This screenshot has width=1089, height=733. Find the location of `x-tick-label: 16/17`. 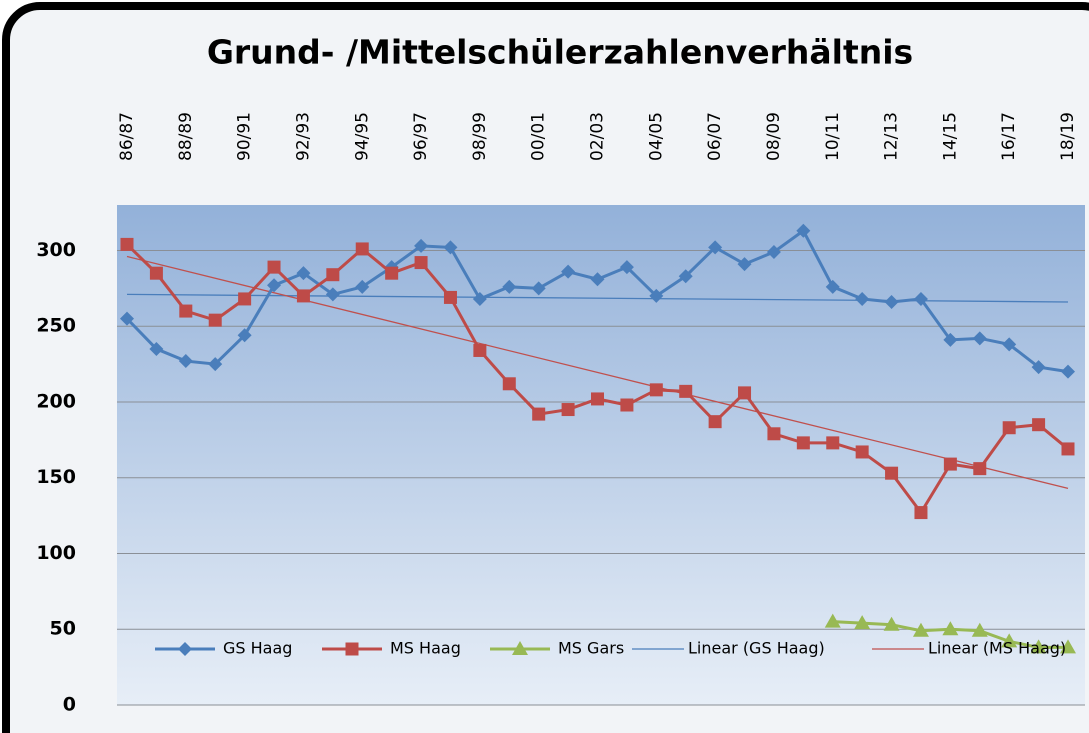

x-tick-label: 16/17 is located at coordinates (1009, 136).